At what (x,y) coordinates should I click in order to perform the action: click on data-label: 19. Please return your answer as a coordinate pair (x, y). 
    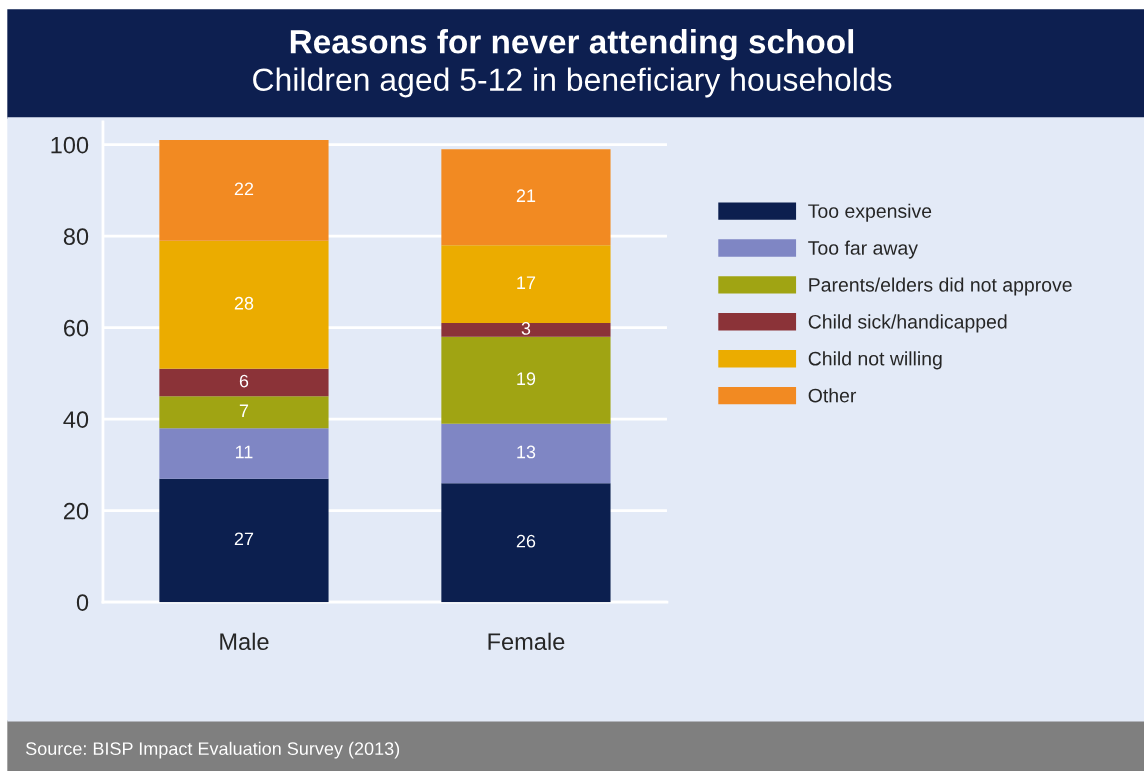
    Looking at the image, I should click on (526, 379).